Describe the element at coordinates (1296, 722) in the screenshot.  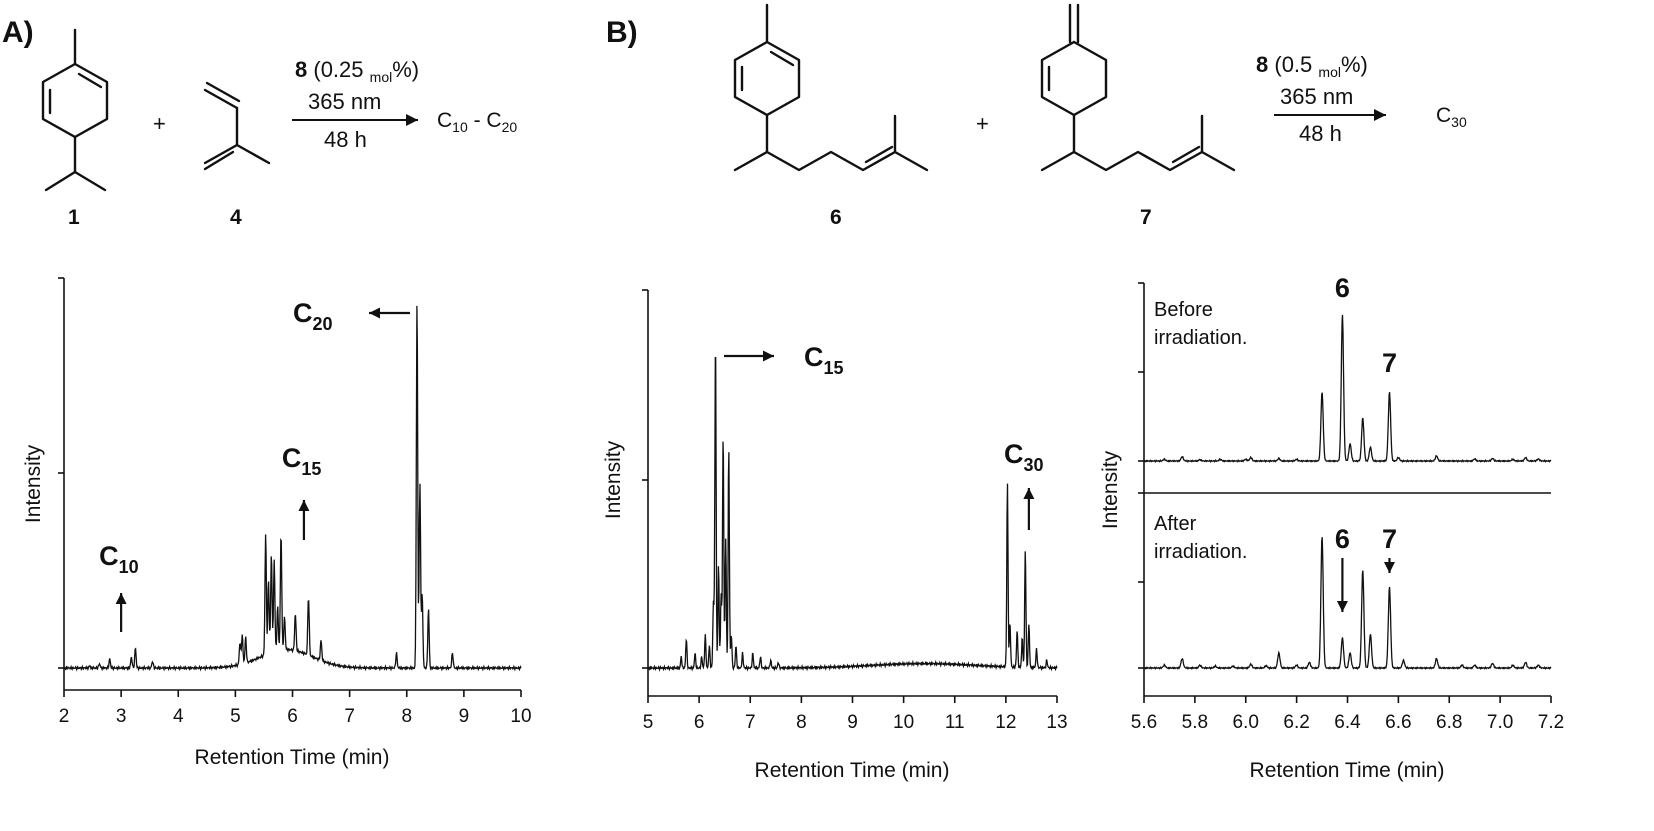
I see `x-tick-label: 6.2` at that location.